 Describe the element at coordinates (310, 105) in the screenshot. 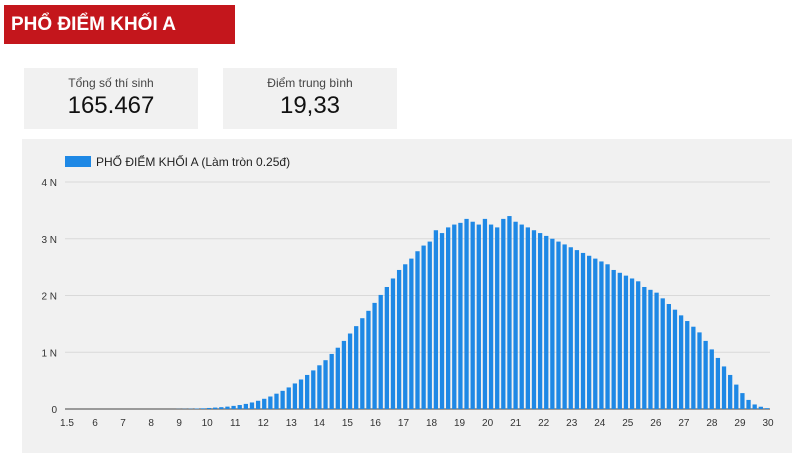

I see `average-score-value: 19,33` at that location.